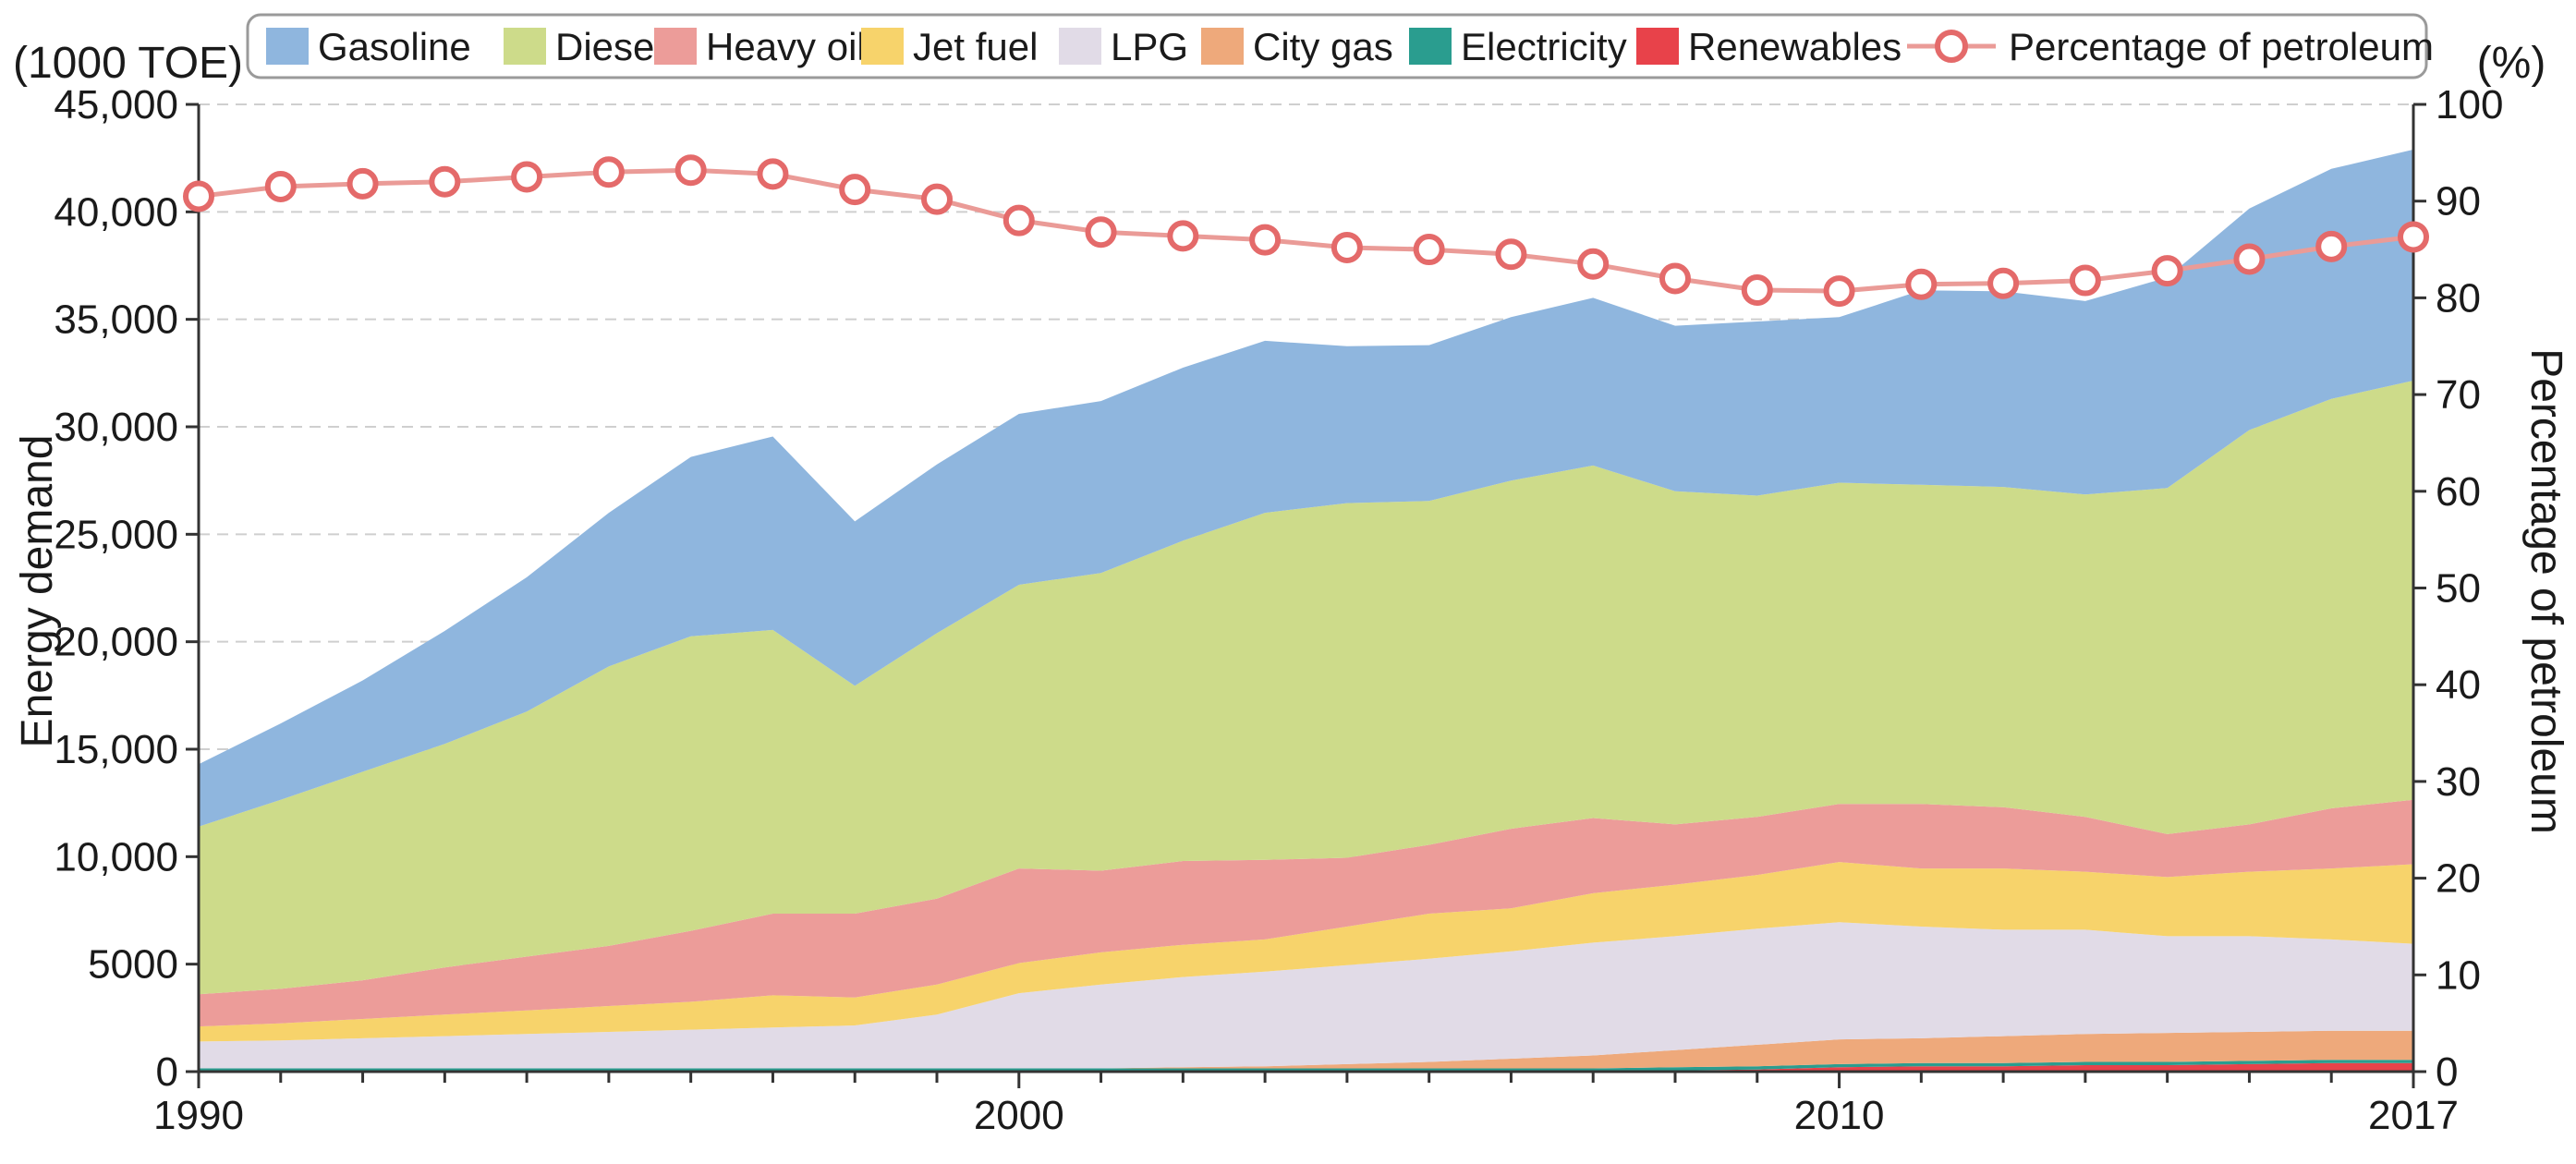  Describe the element at coordinates (116, 856) in the screenshot. I see `left-tick-label: 10,000` at that location.